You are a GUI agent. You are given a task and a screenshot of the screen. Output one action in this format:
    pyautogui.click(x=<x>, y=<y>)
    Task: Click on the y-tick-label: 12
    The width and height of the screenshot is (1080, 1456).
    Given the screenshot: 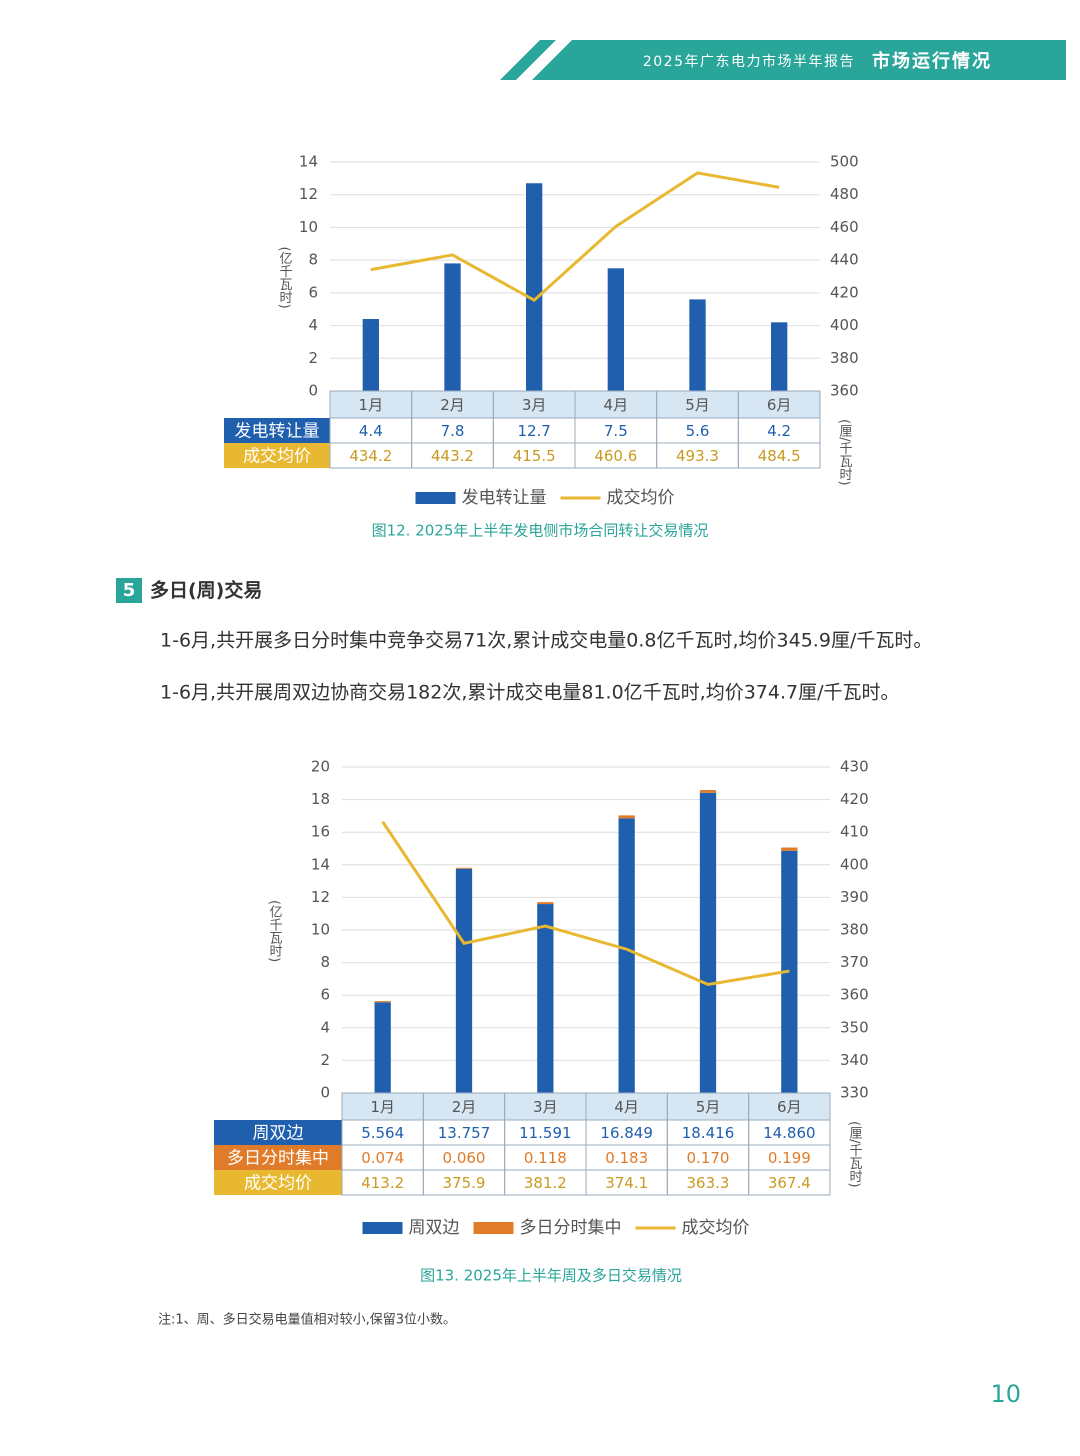 What is the action you would take?
    pyautogui.click(x=320, y=897)
    